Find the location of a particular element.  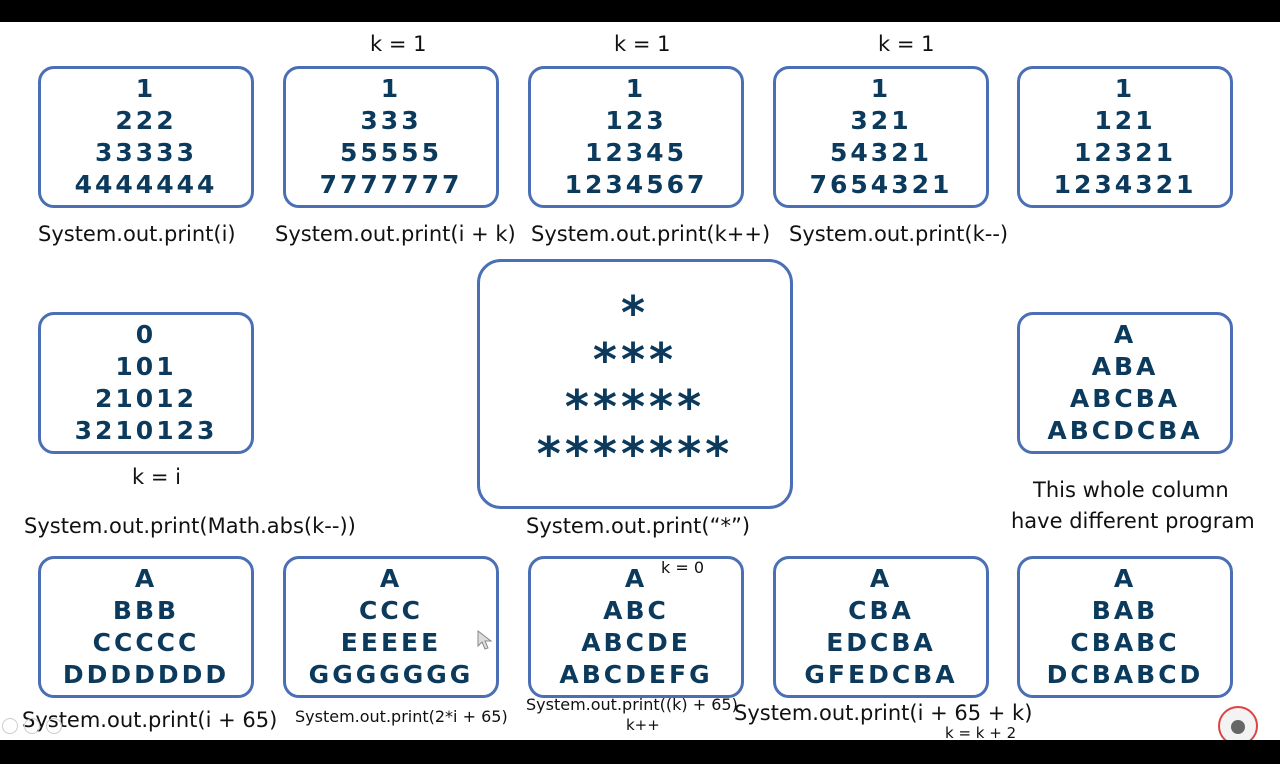

pattern-box-5: 1 121 12321 1234321 is located at coordinates (1125, 137).